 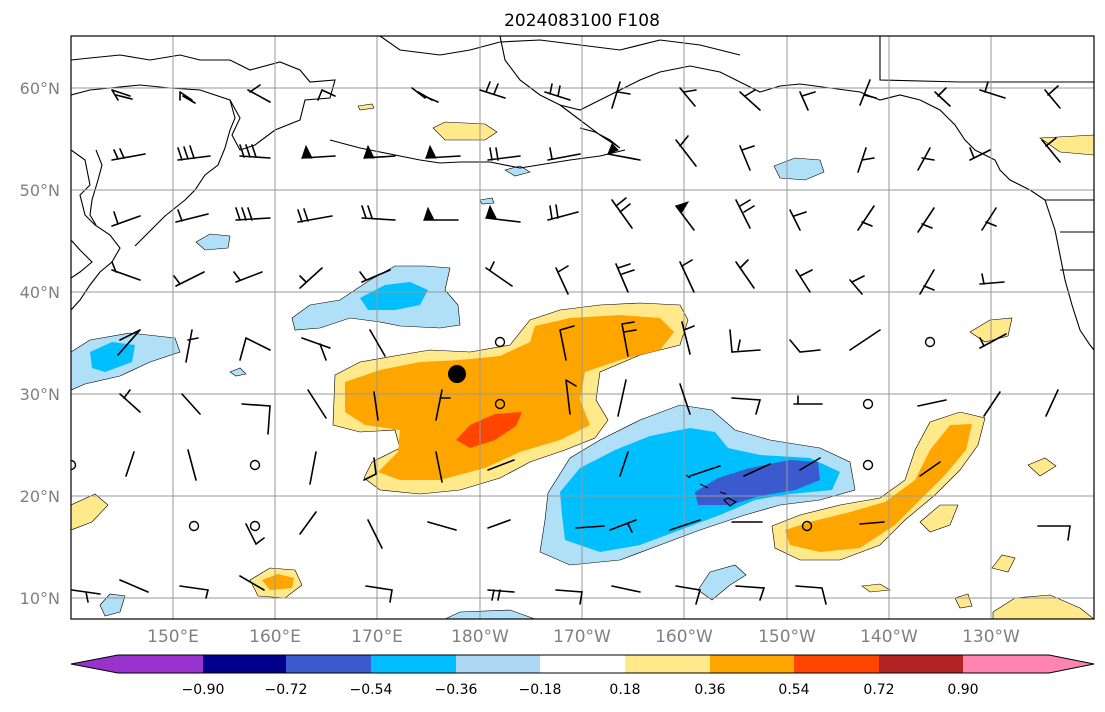 I want to click on colorbar-tick: −0.54, so click(x=371, y=690).